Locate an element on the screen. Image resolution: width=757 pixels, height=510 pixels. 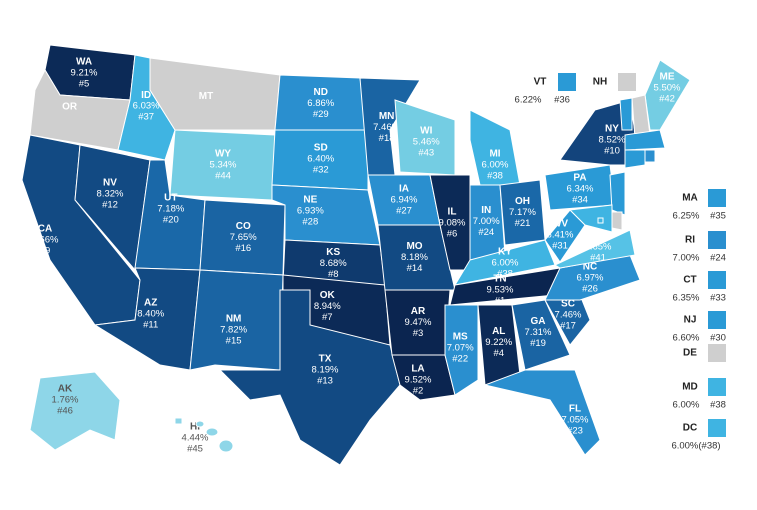
state-rank: #24 is located at coordinates (486, 232).